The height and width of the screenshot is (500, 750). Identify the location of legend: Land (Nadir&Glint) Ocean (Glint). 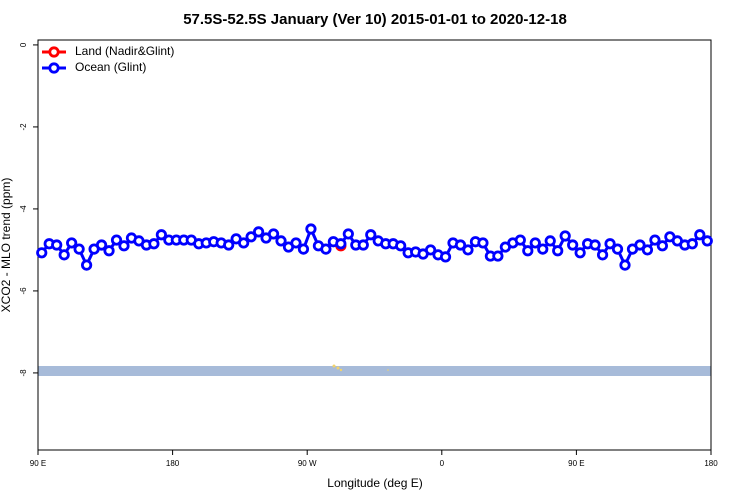
(108, 59).